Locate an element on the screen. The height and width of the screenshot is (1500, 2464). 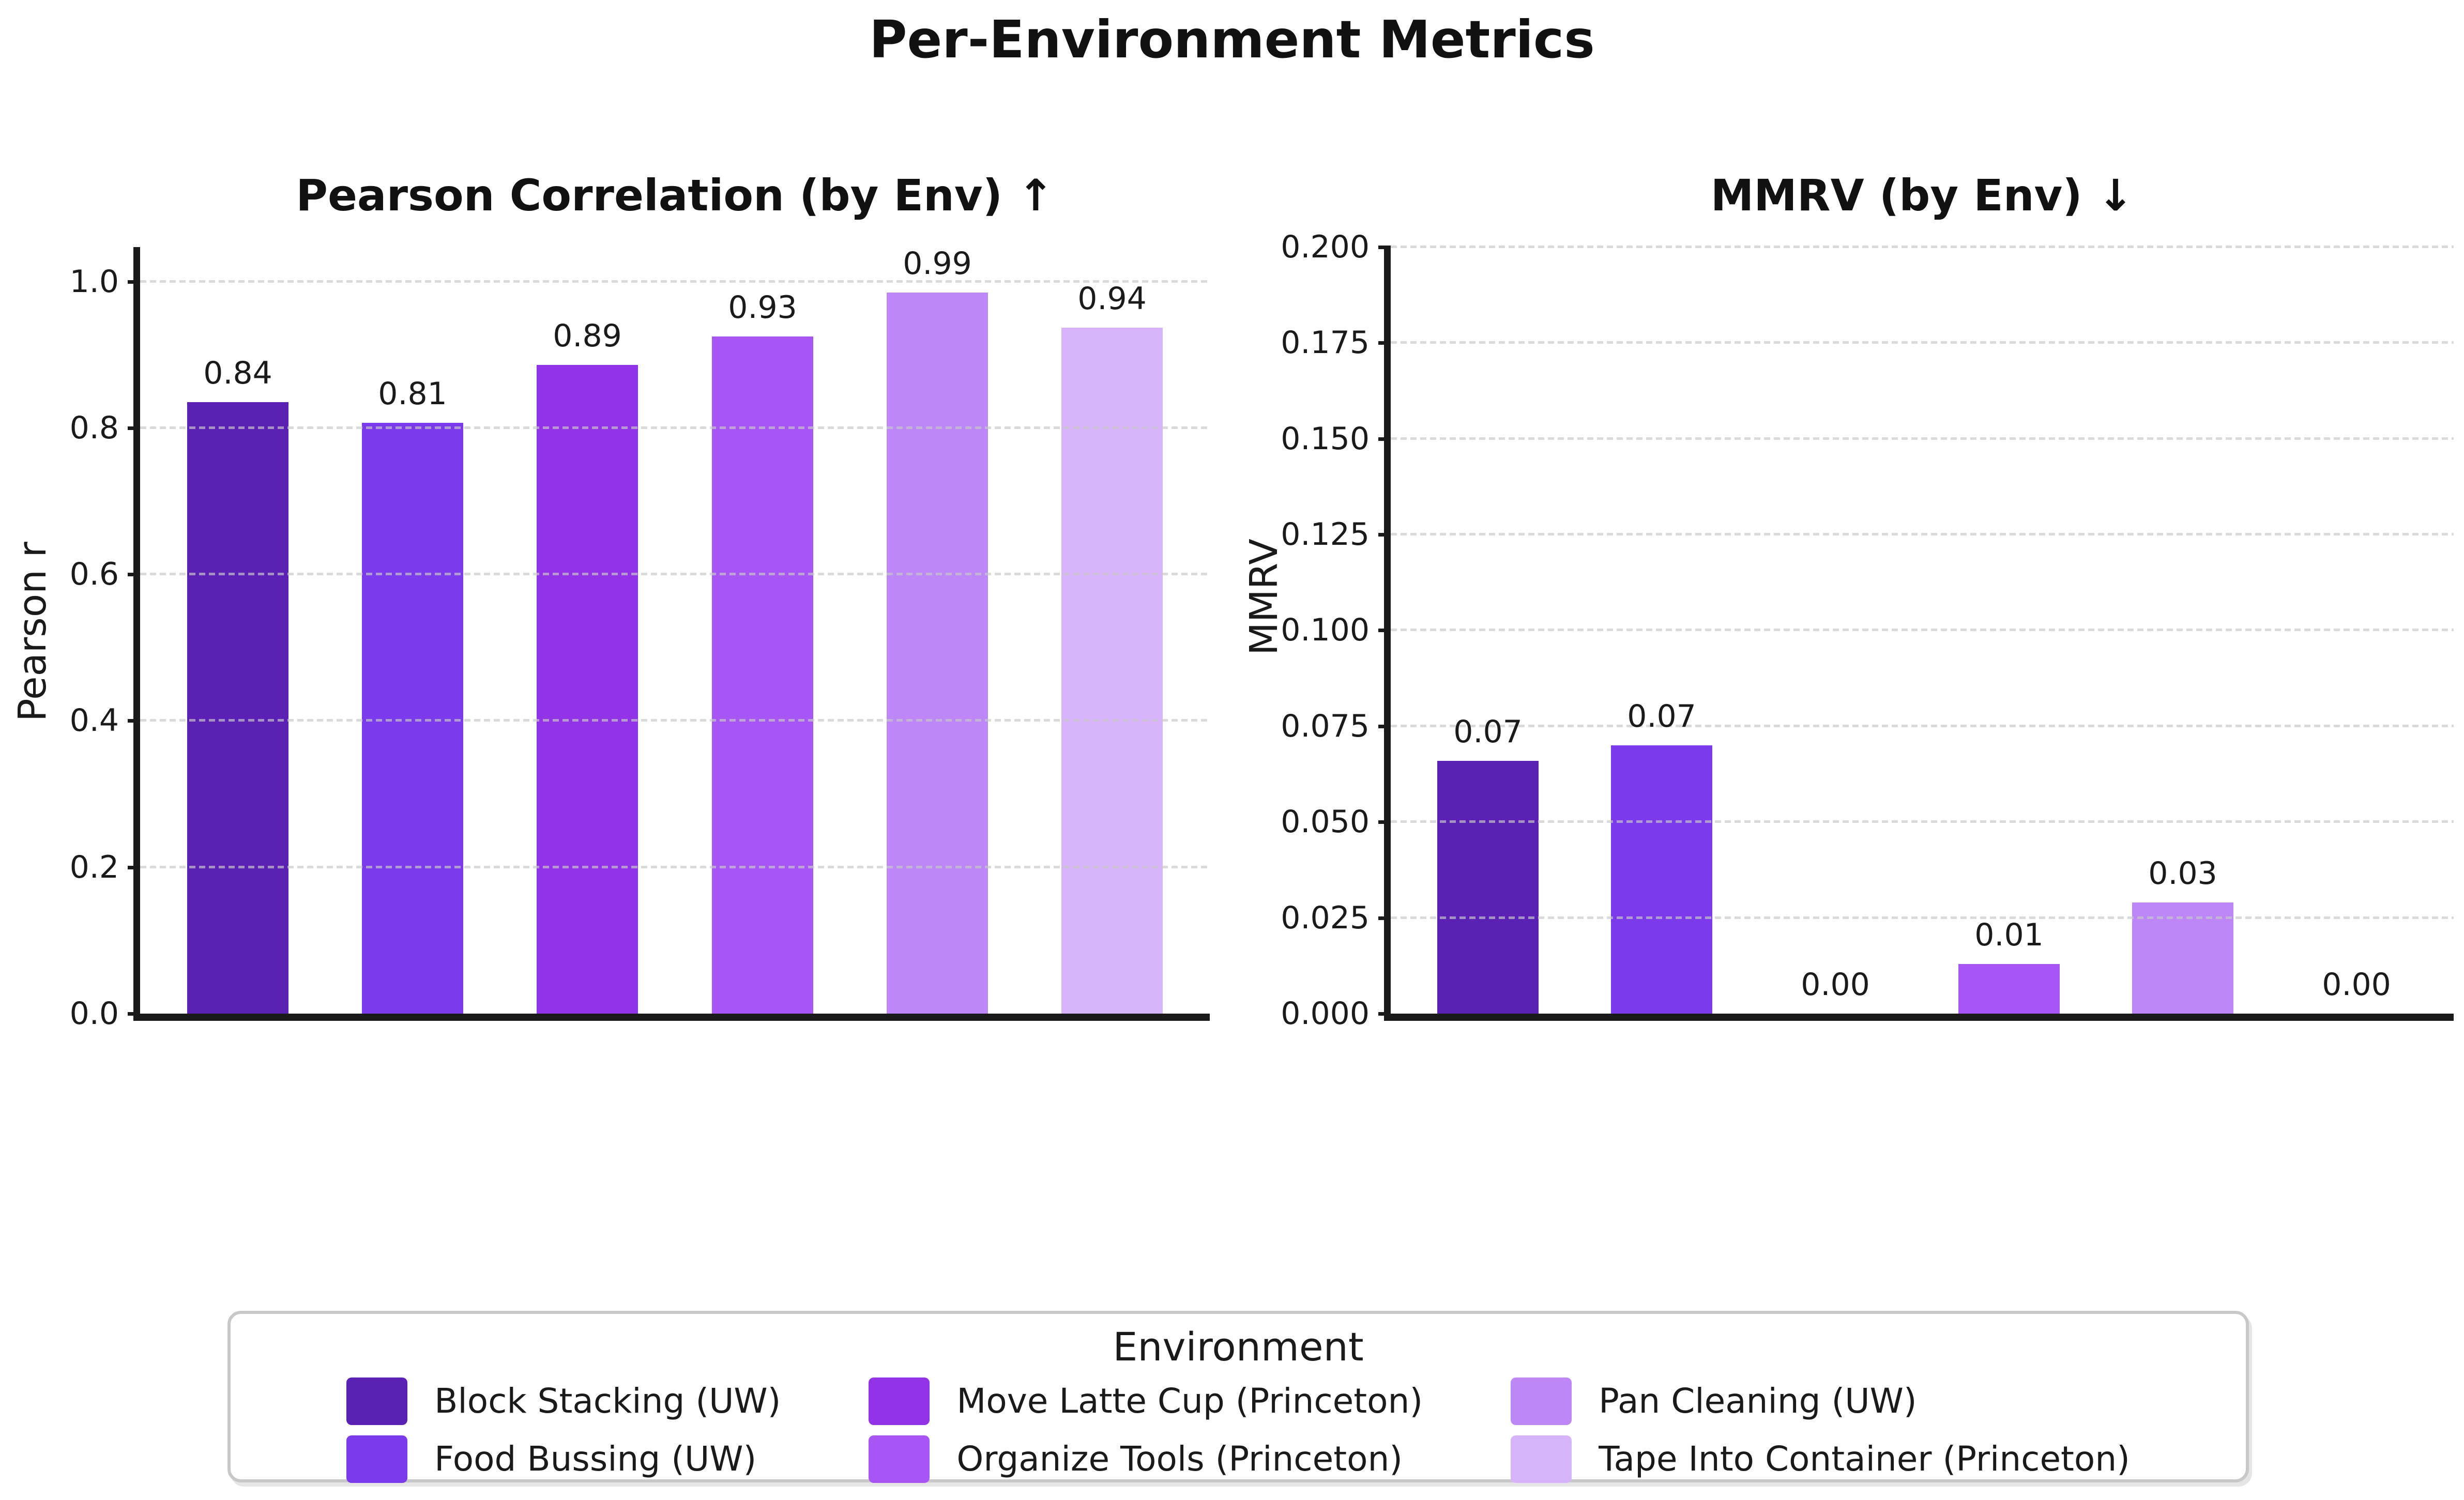
bar-value-label: 0.03 is located at coordinates (2182, 874).